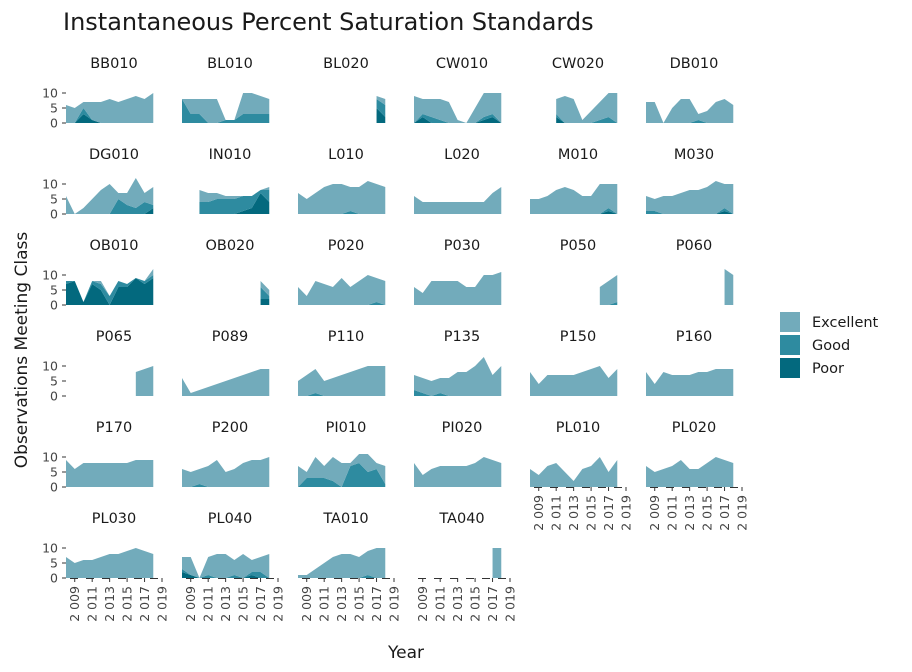  What do you see at coordinates (462, 155) in the screenshot?
I see `panel-strip-label: L020` at bounding box center [462, 155].